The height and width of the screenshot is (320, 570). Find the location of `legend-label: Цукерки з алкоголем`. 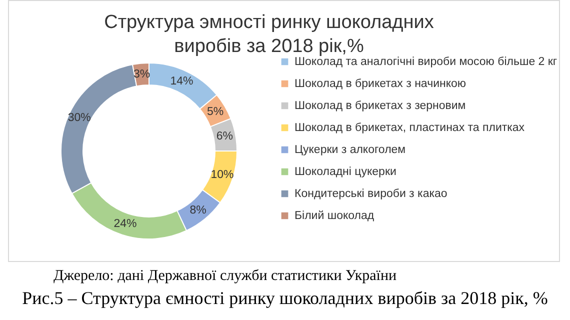

legend-label: Цукерки з алкоголем is located at coordinates (350, 150).